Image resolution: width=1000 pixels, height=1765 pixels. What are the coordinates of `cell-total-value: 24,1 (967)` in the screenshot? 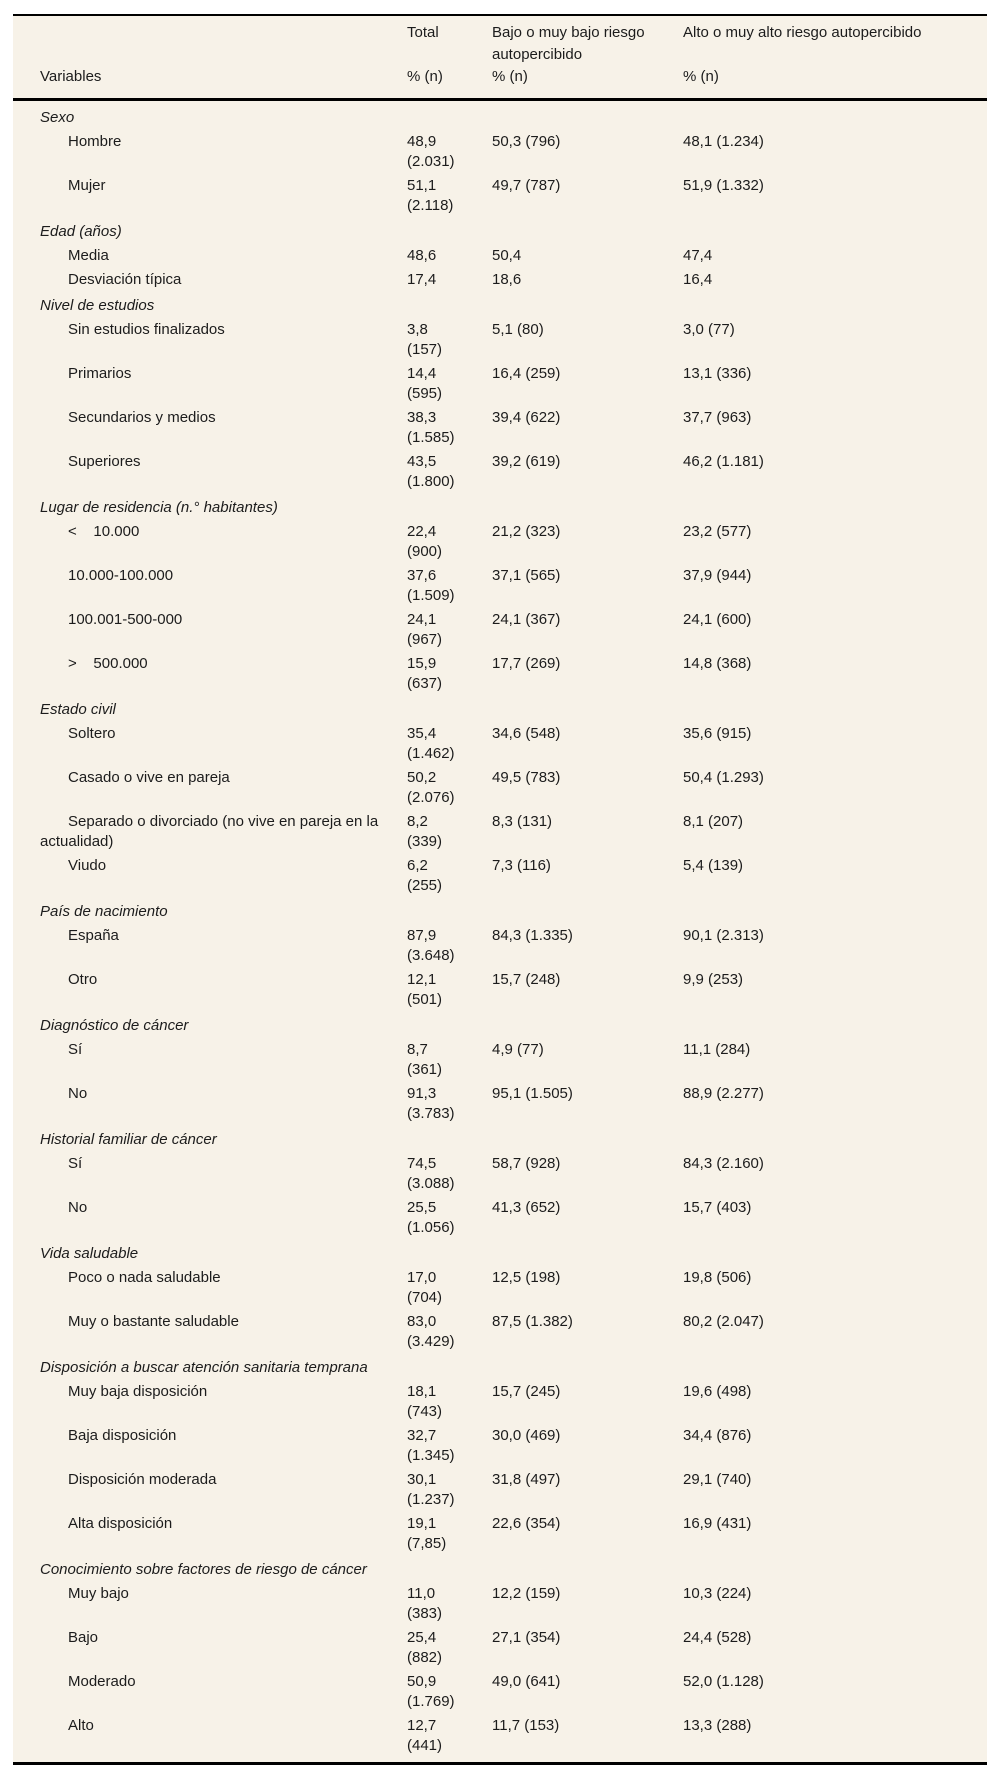 It's located at (425, 629).